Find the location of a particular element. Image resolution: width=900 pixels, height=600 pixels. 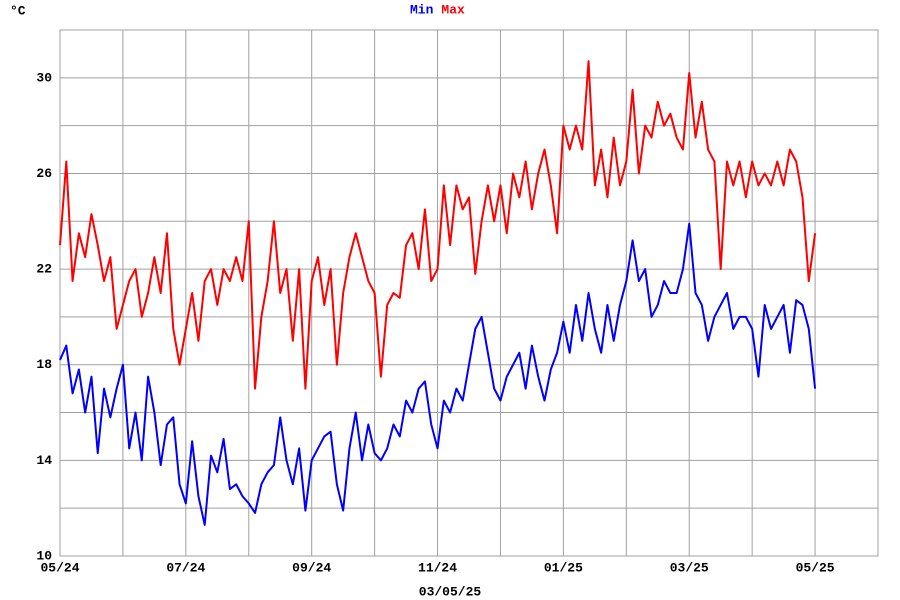

y-tick-label: 10 is located at coordinates (44, 555).